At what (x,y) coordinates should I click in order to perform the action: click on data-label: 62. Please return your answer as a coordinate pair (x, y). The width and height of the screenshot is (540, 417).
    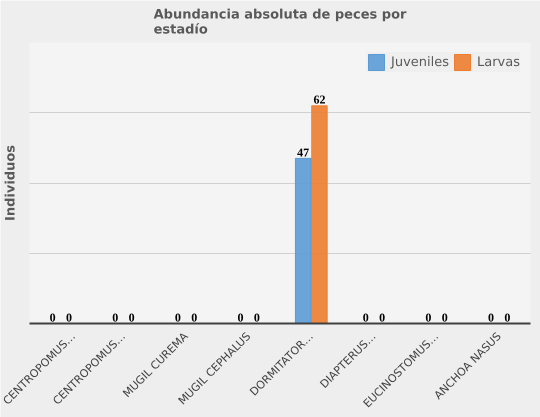
    Looking at the image, I should click on (319, 99).